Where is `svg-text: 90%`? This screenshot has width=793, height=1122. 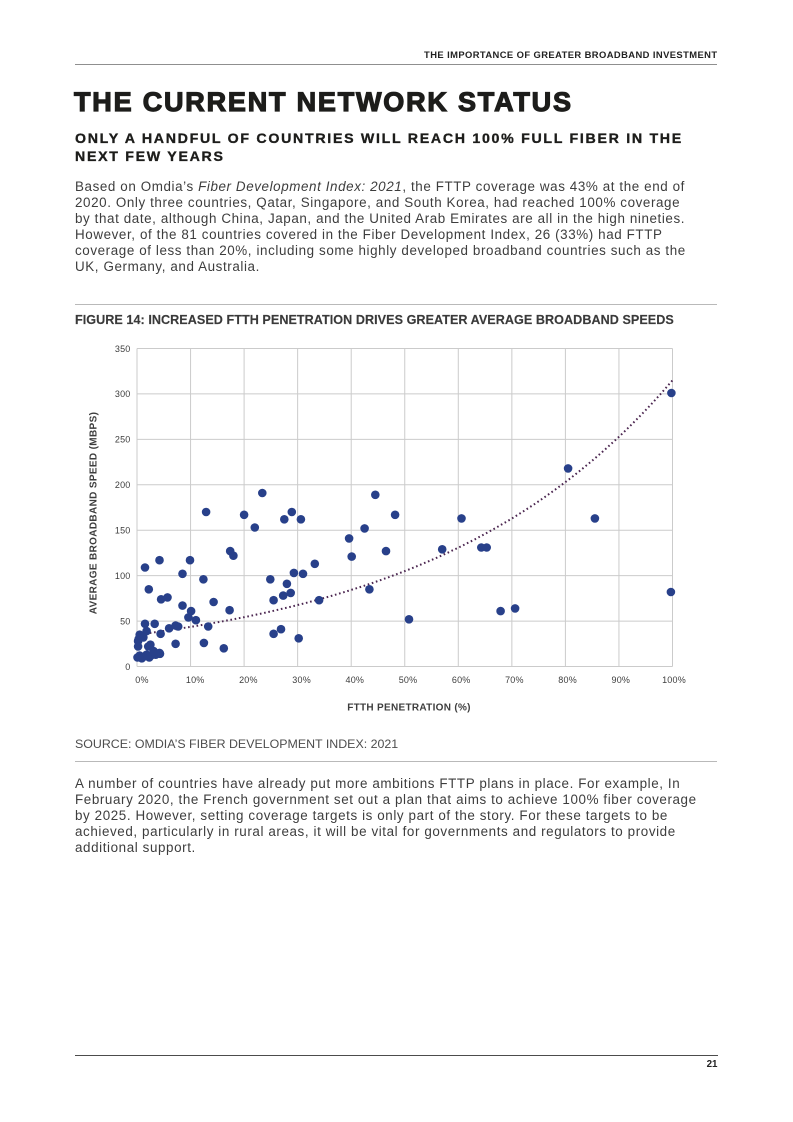 svg-text: 90% is located at coordinates (620, 680).